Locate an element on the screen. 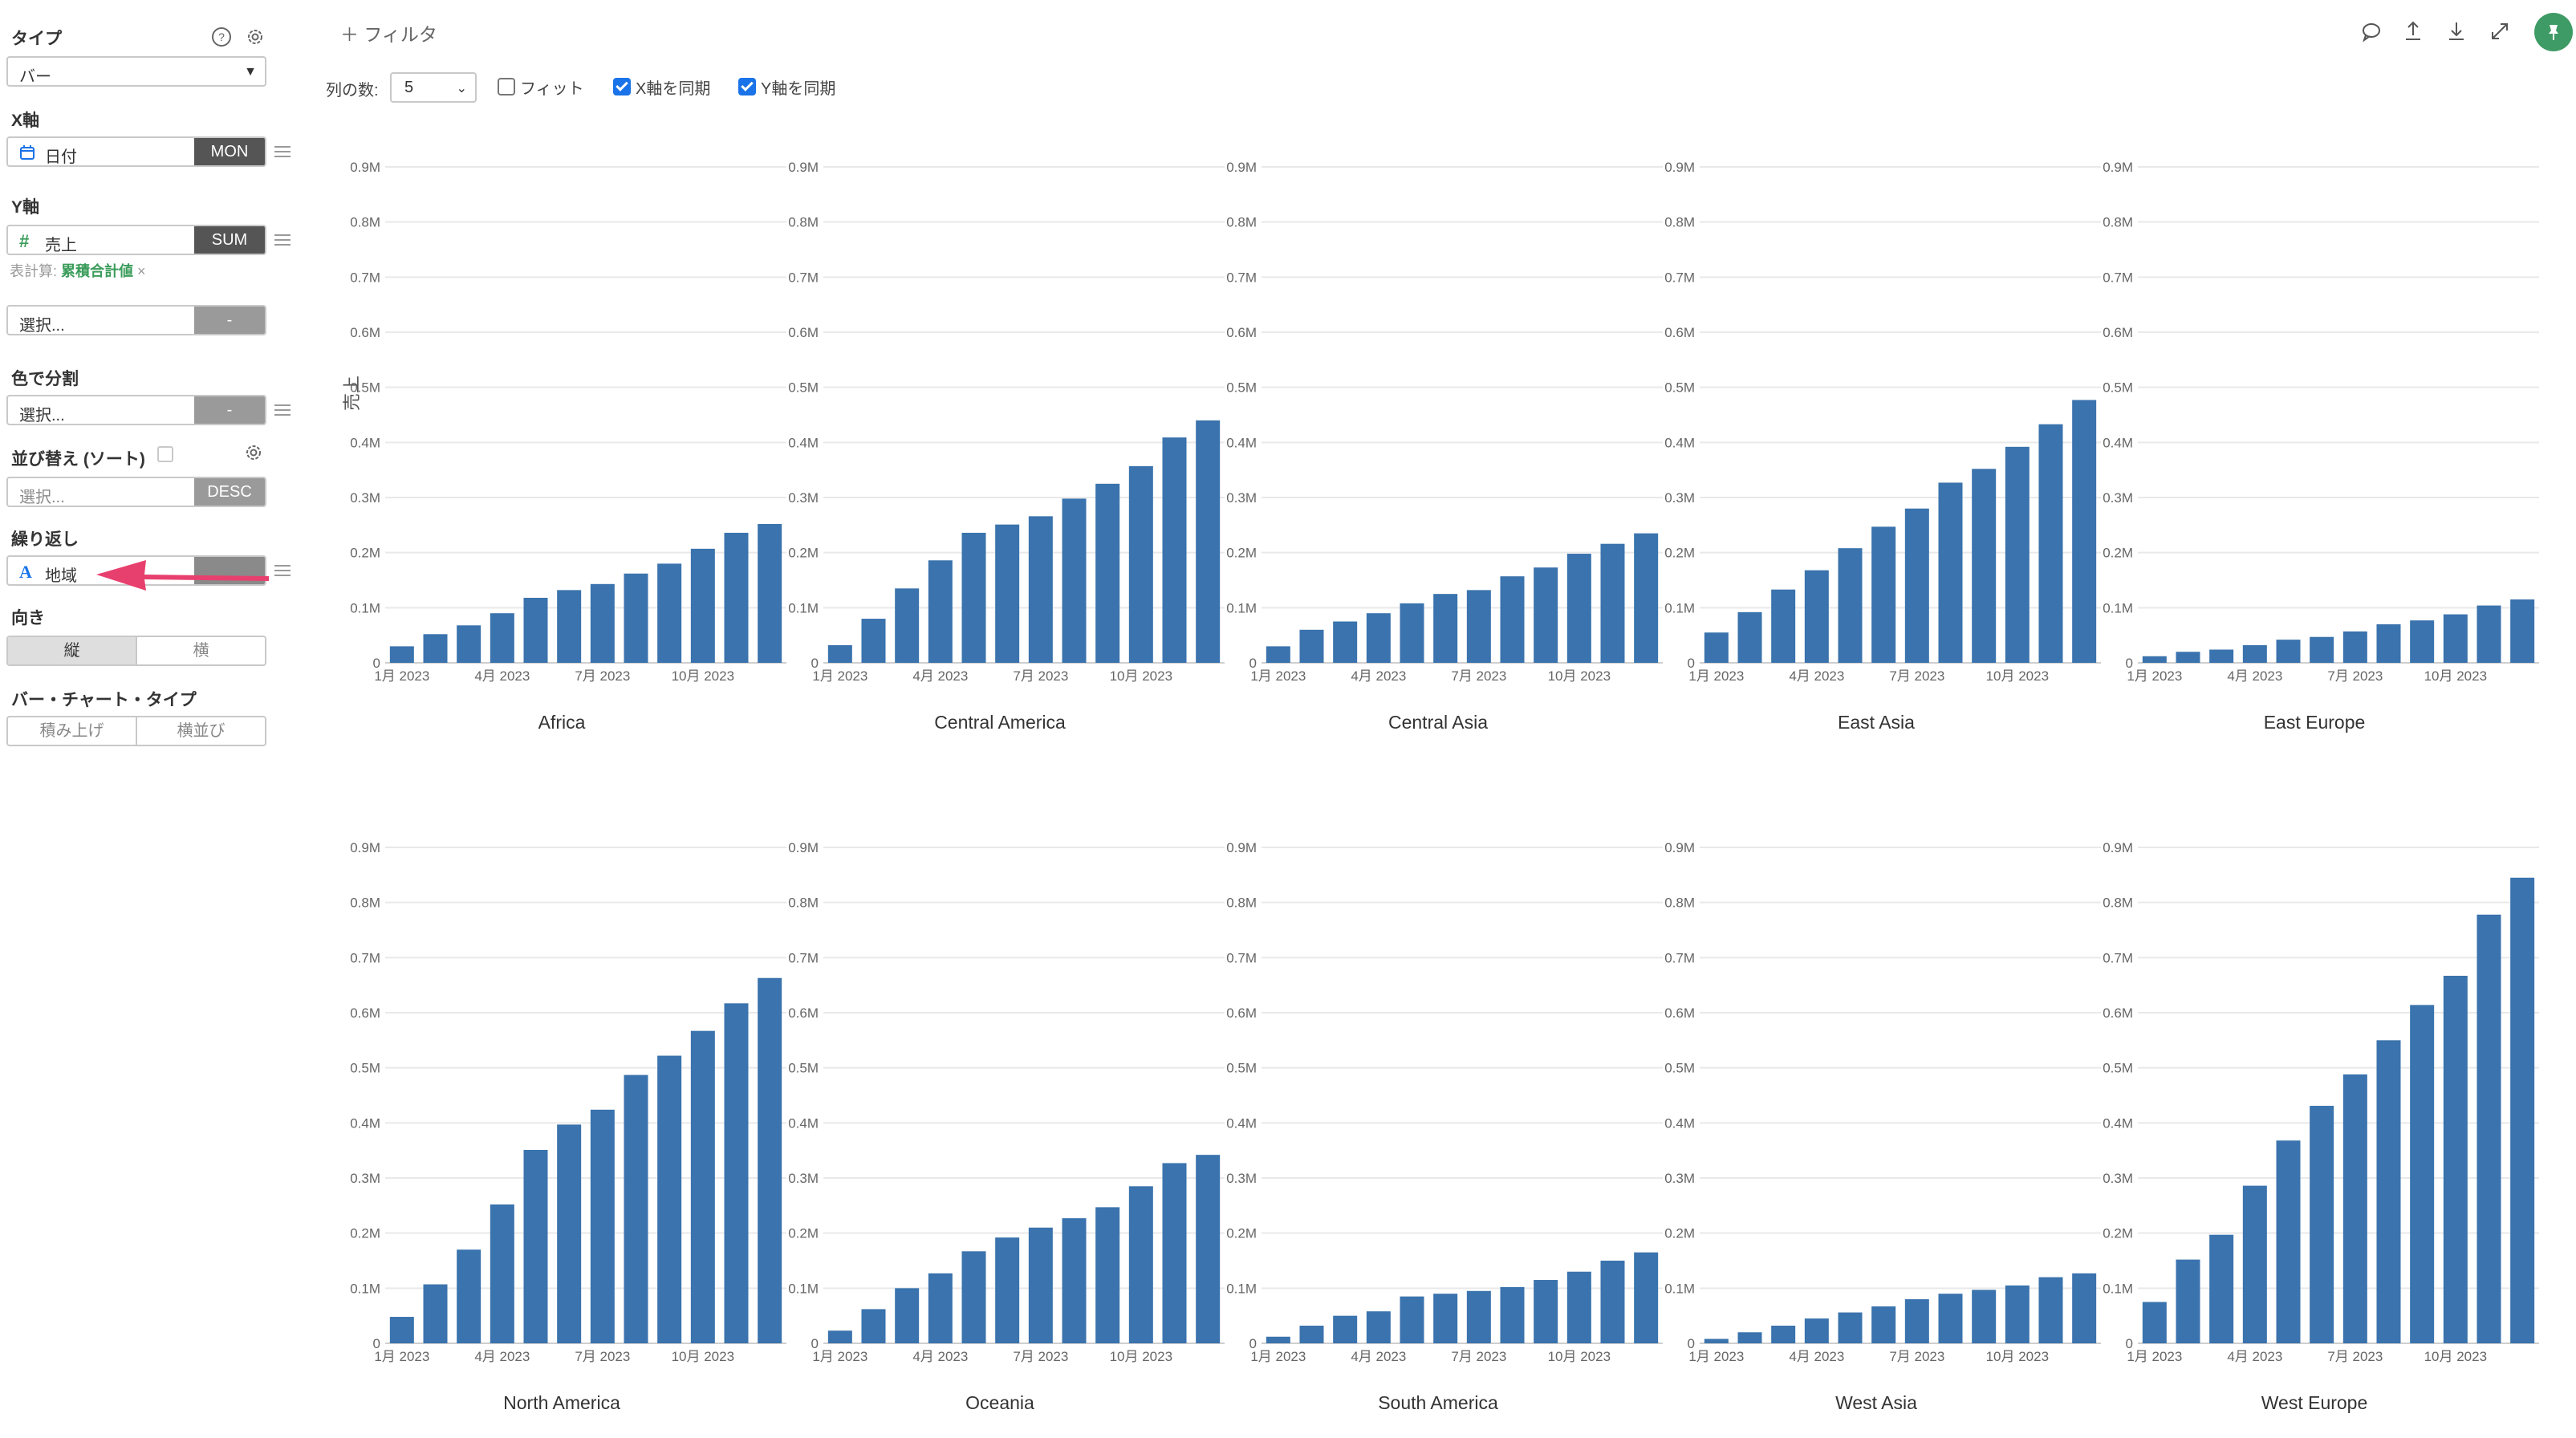 This screenshot has width=2576, height=1438. chart-type-select: バー ▼ is located at coordinates (136, 71).